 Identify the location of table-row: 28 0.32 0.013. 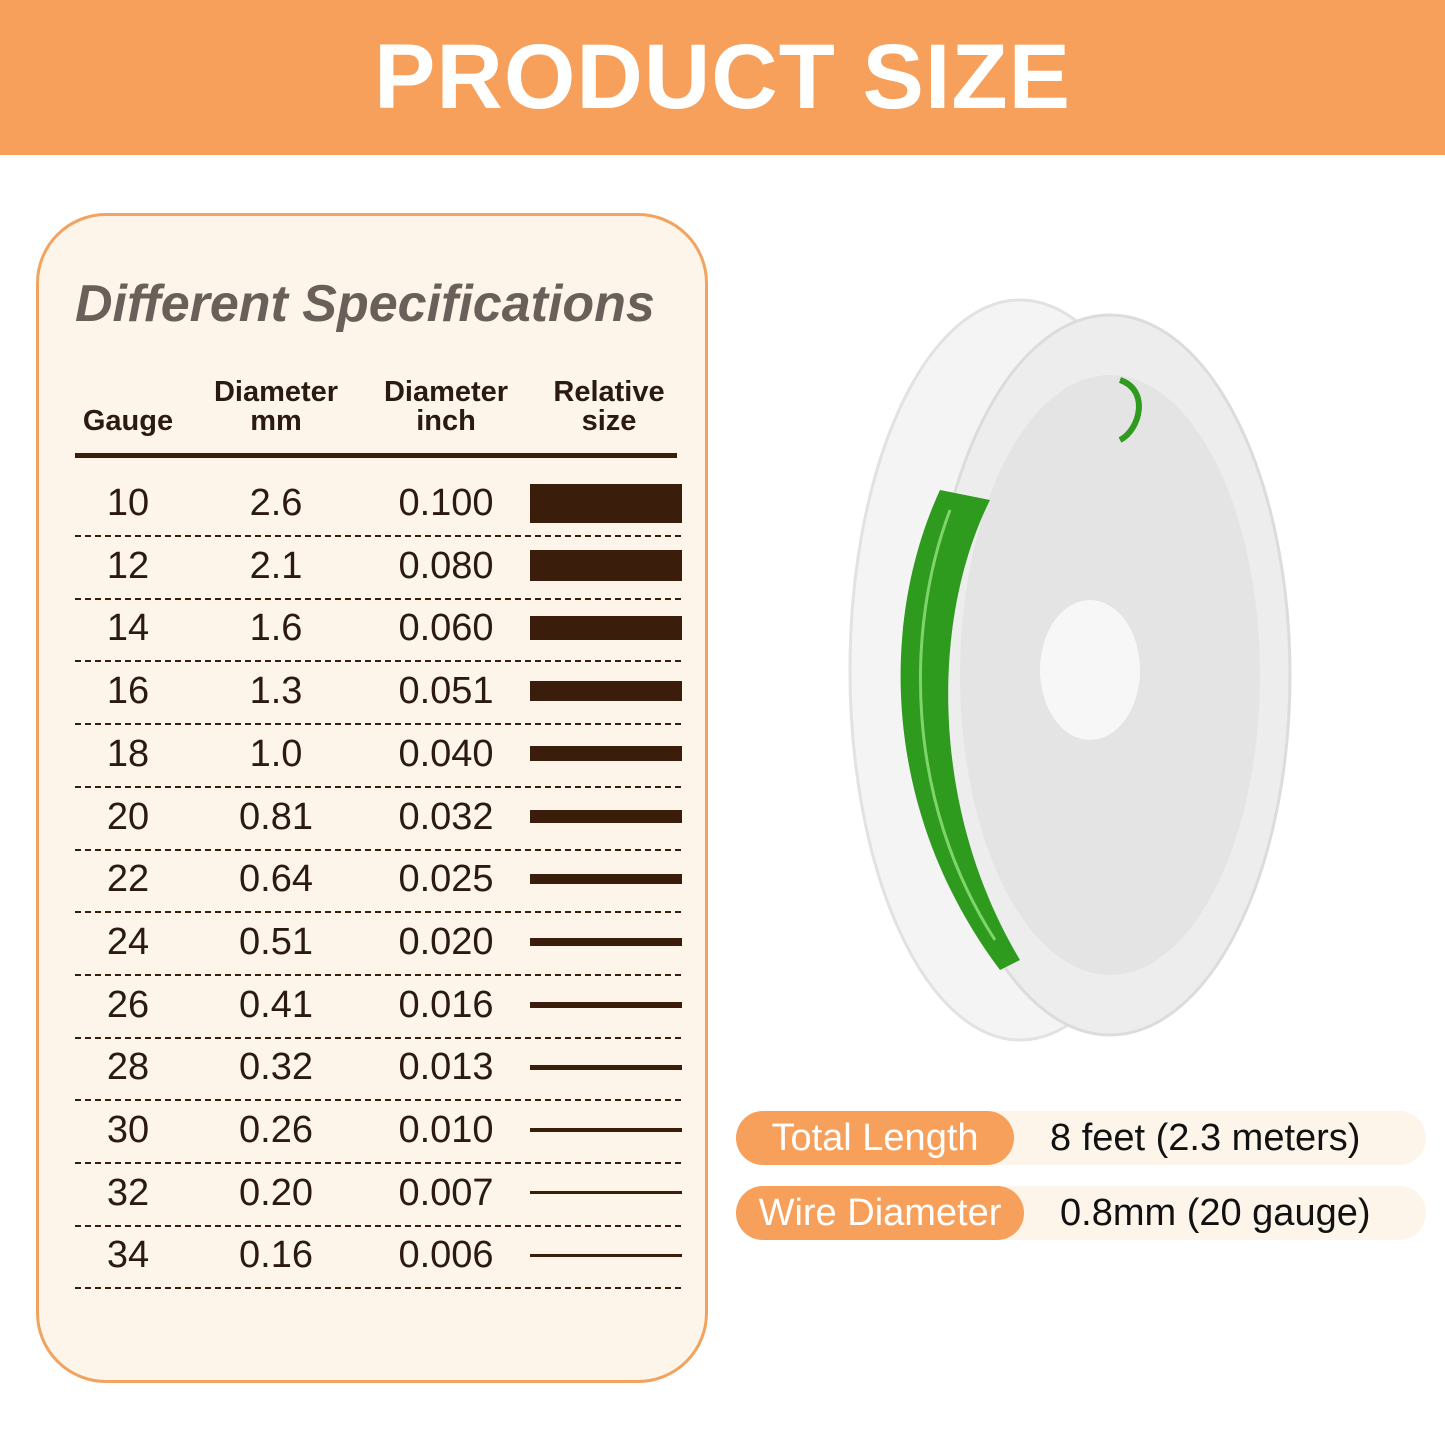
(378, 1070).